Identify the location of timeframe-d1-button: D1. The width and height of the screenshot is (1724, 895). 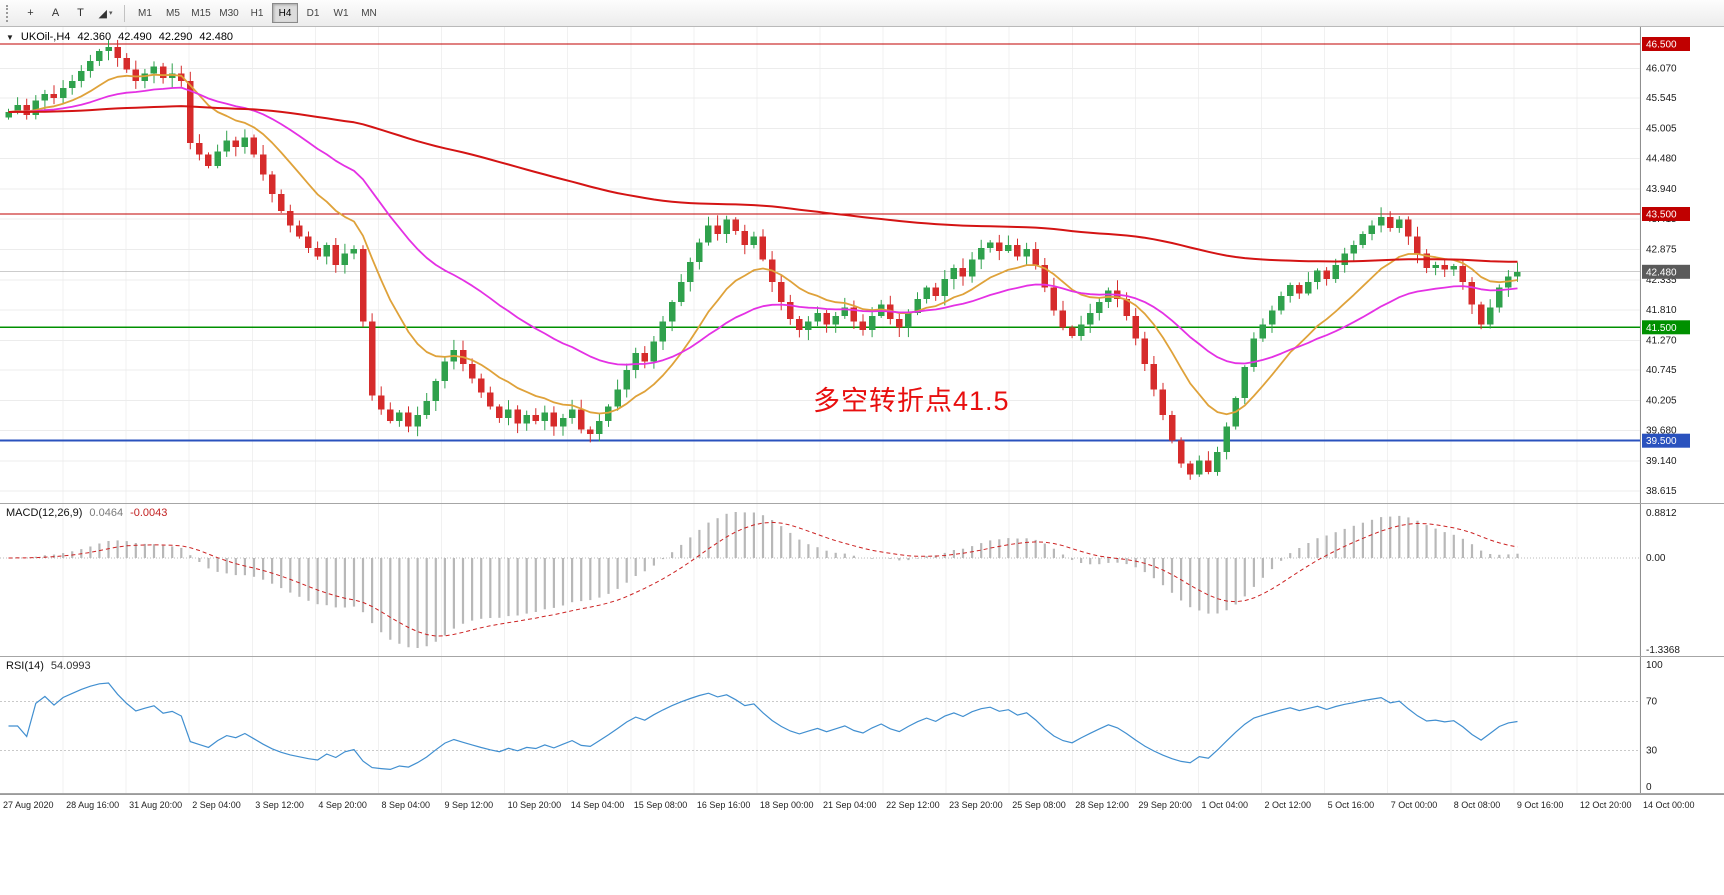
(313, 13).